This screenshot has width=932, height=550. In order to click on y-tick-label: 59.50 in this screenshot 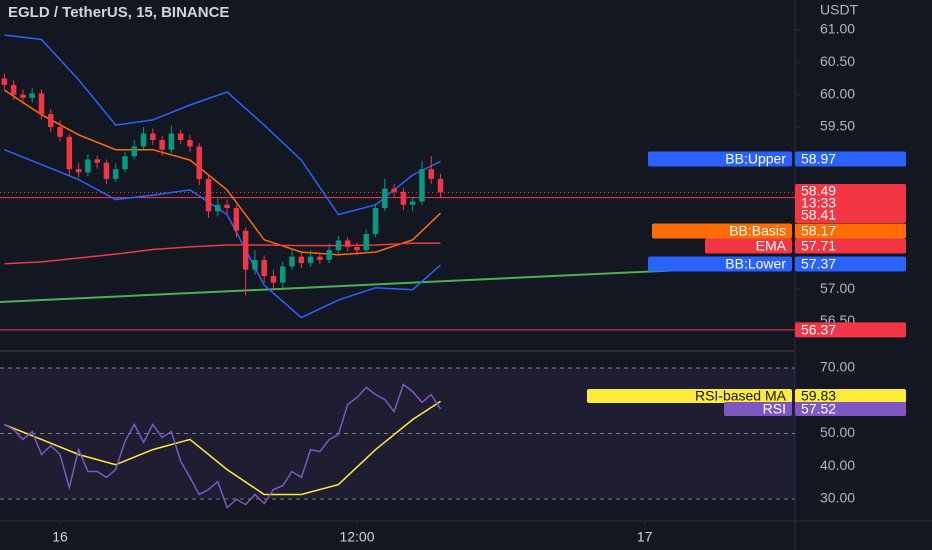, I will do `click(837, 126)`.